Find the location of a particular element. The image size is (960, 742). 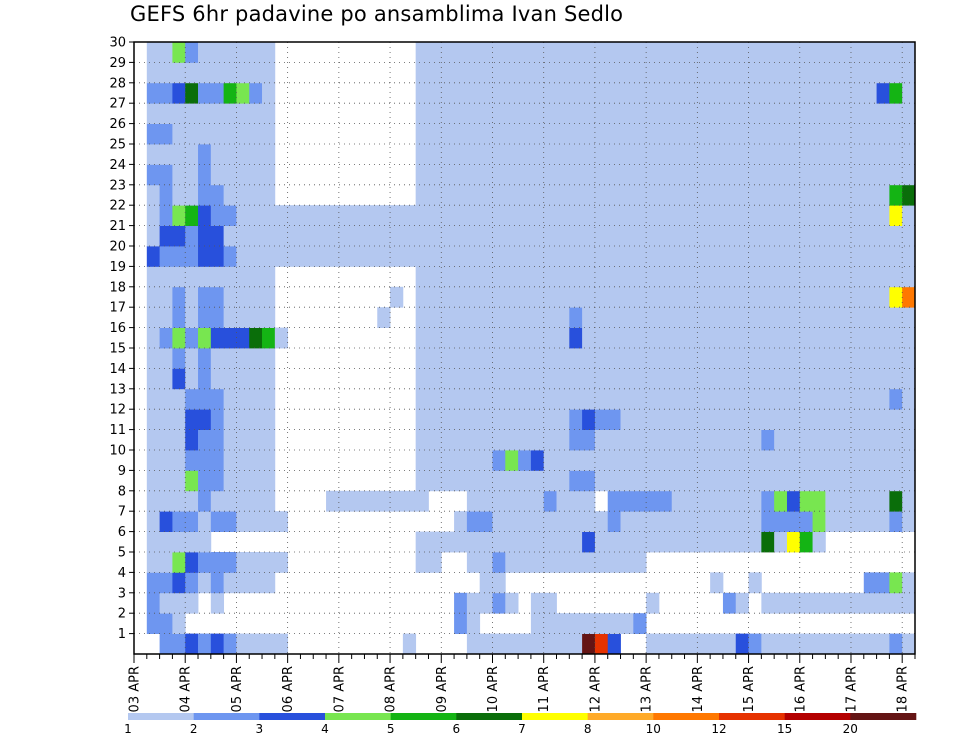

y-tick-label: 11 is located at coordinates (117, 430).